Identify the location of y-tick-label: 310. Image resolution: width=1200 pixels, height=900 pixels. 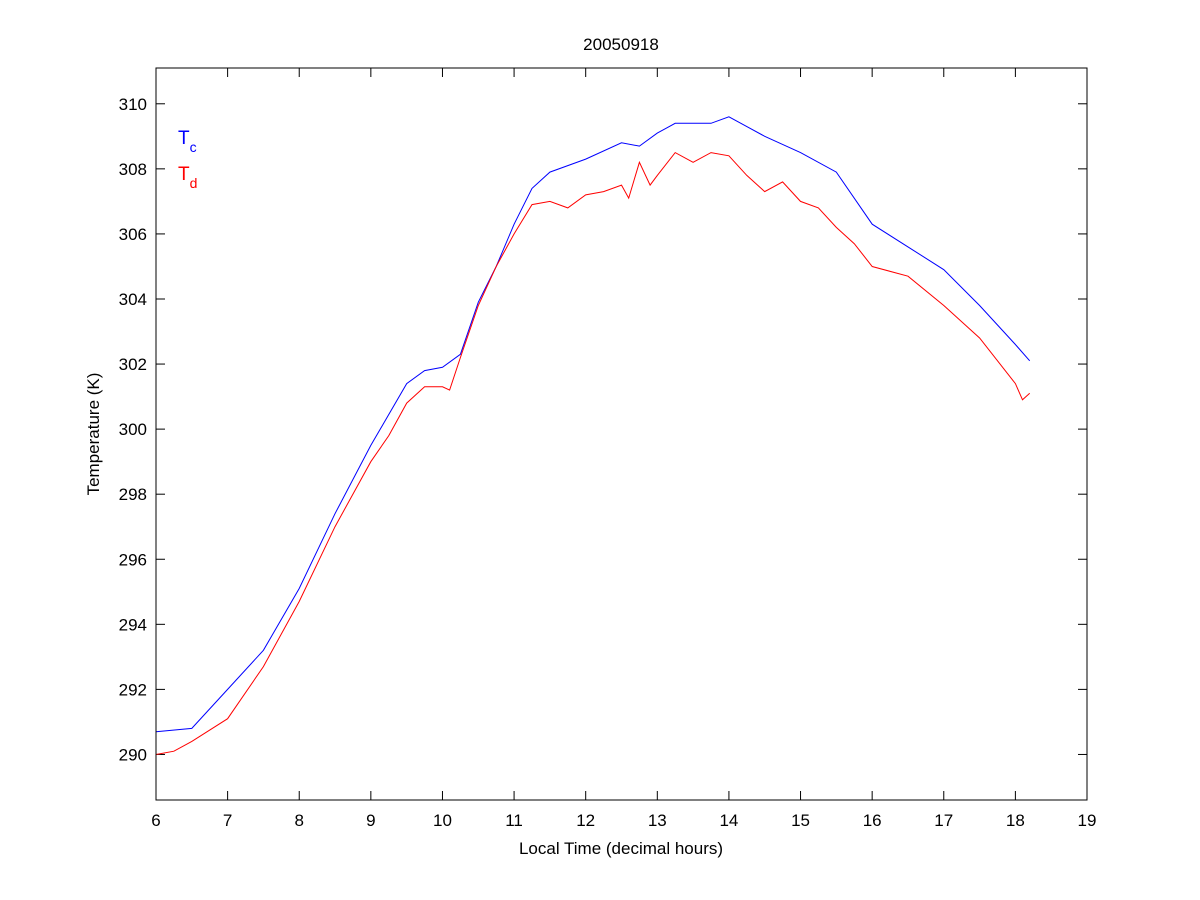
(133, 104).